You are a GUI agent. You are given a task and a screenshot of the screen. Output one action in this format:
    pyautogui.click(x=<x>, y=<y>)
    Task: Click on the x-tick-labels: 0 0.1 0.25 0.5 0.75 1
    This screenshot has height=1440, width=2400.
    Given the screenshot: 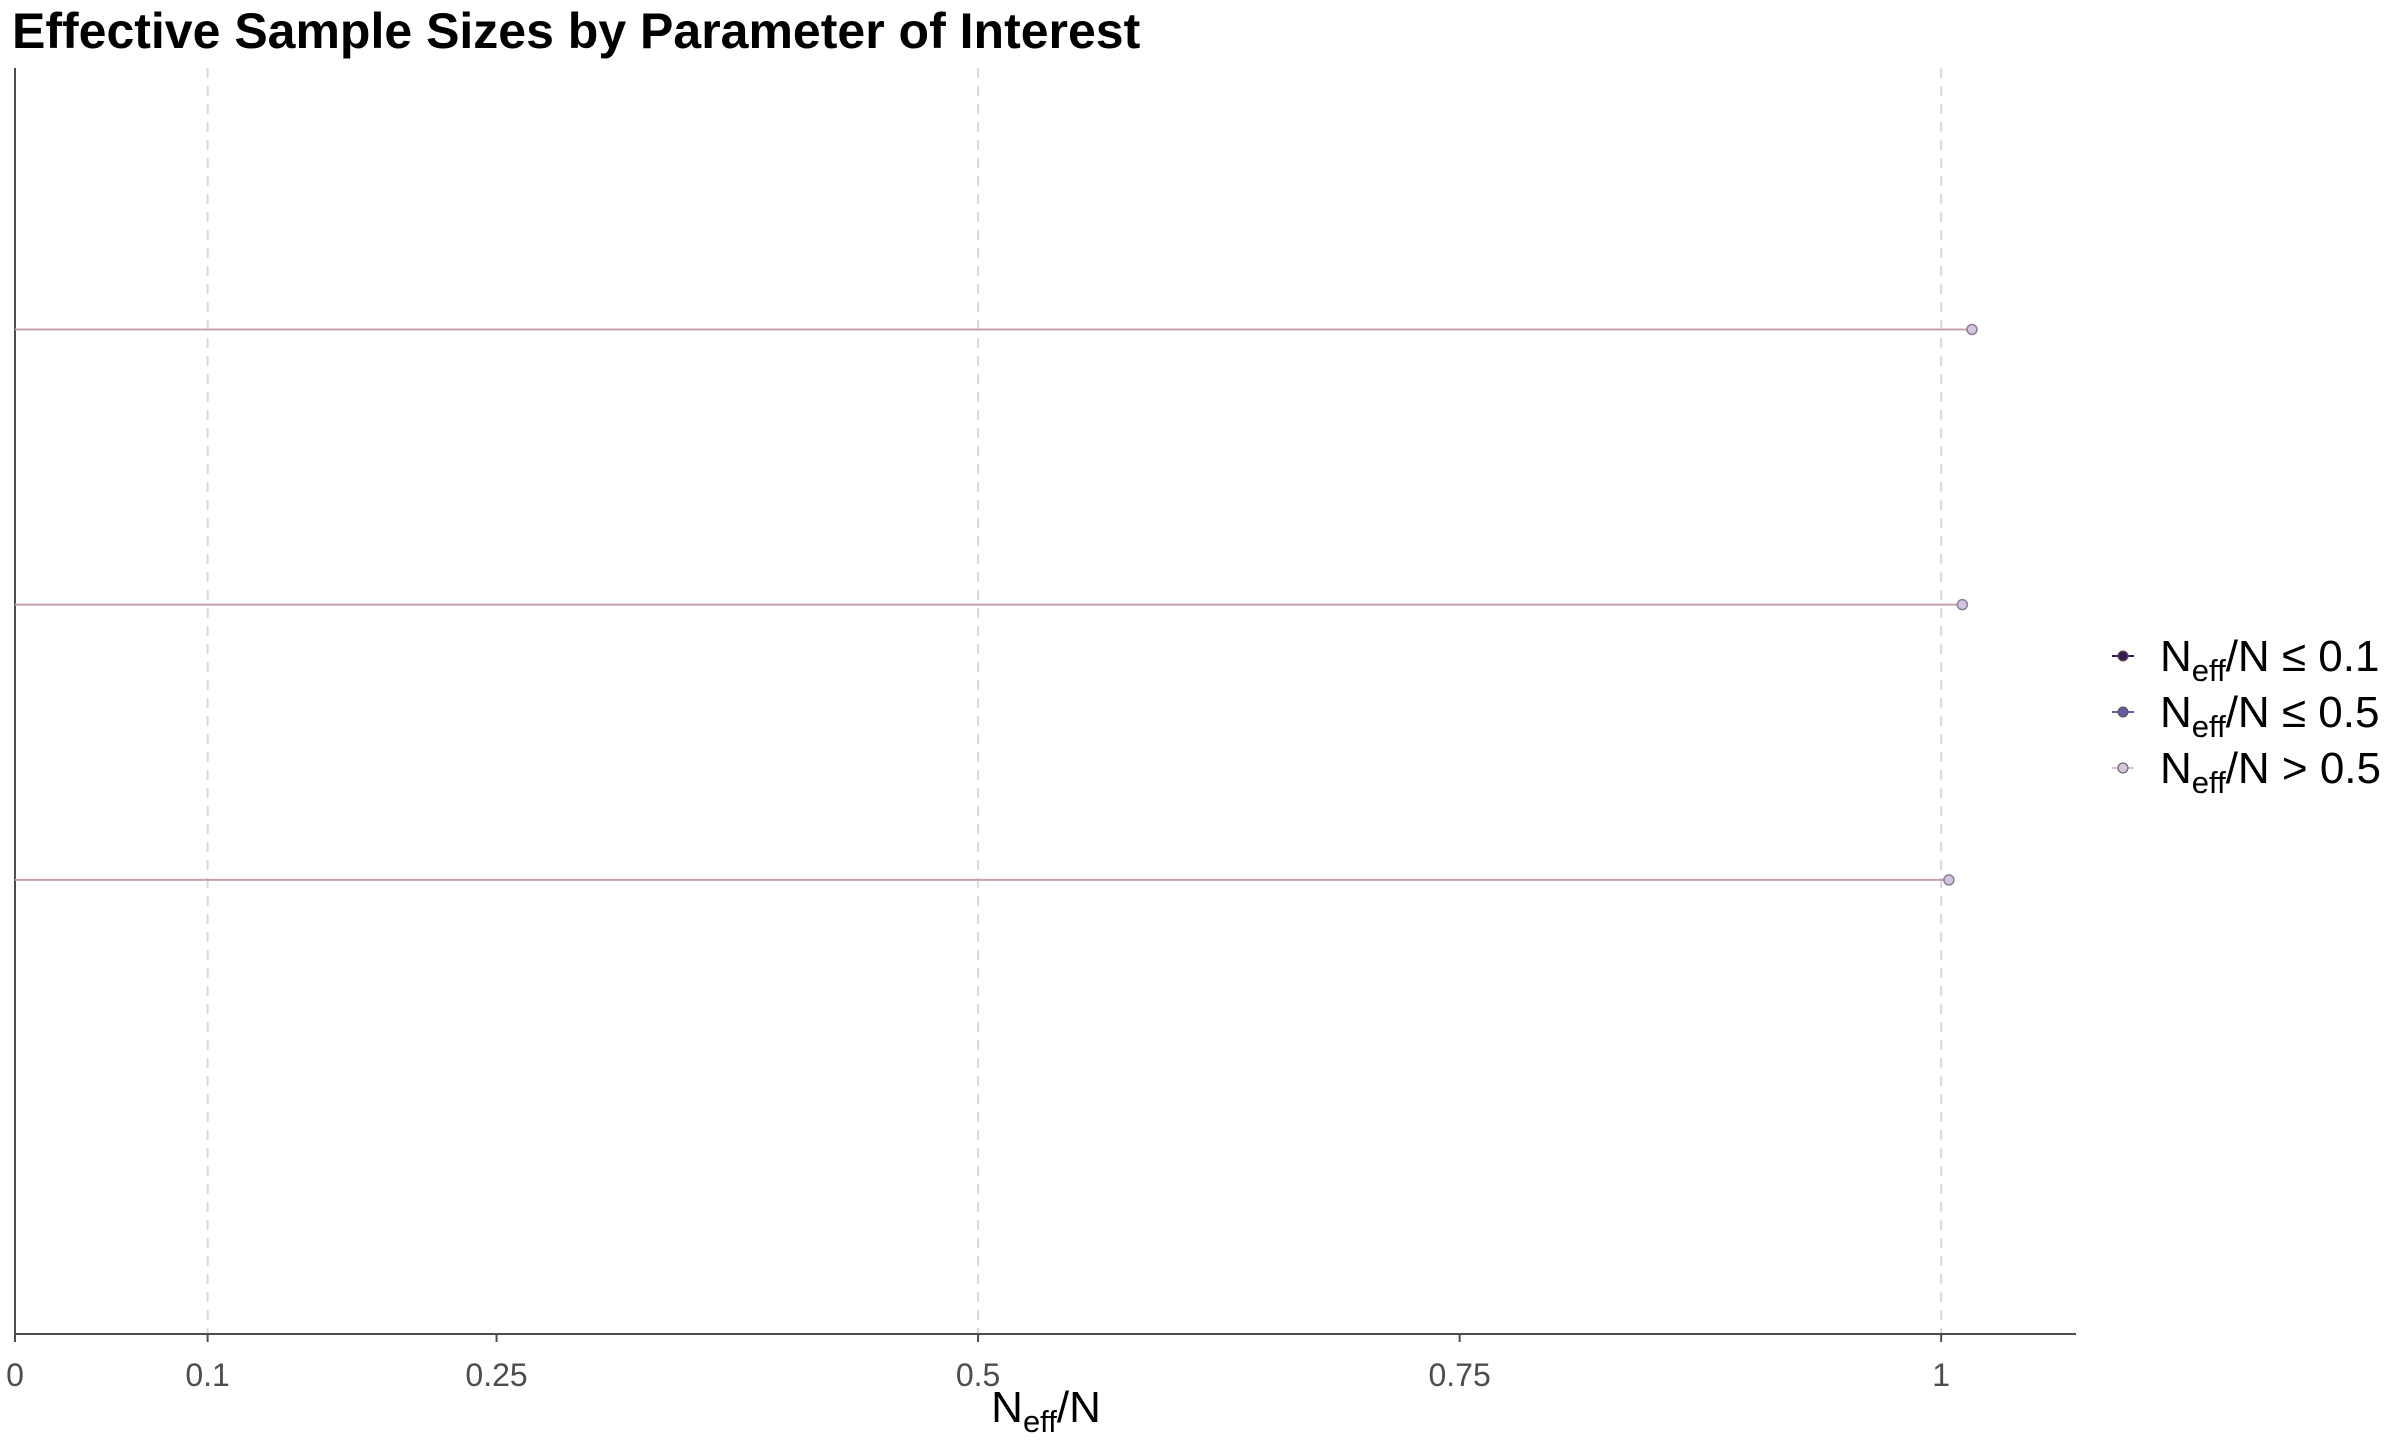 What is the action you would take?
    pyautogui.click(x=978, y=1363)
    